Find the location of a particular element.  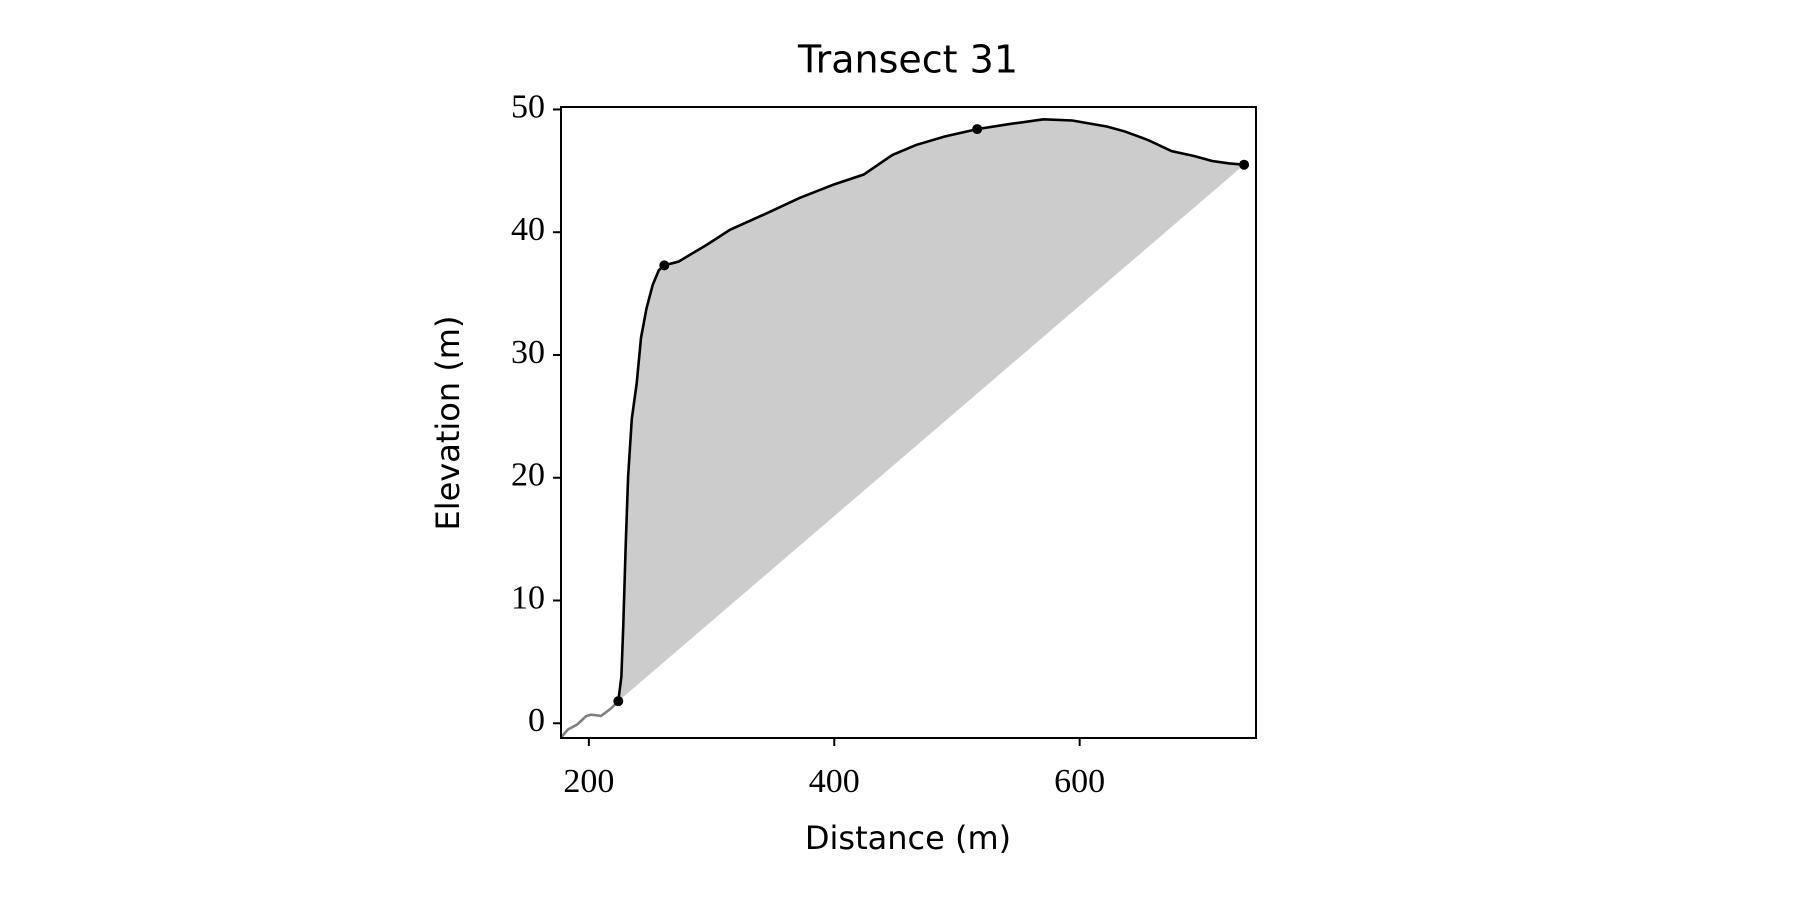

profile-line is located at coordinates (589, 719).